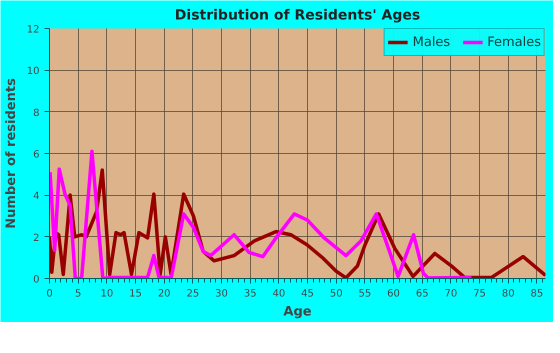 The image size is (560, 353). What do you see at coordinates (307, 294) in the screenshot?
I see `x-tick-label: 45` at bounding box center [307, 294].